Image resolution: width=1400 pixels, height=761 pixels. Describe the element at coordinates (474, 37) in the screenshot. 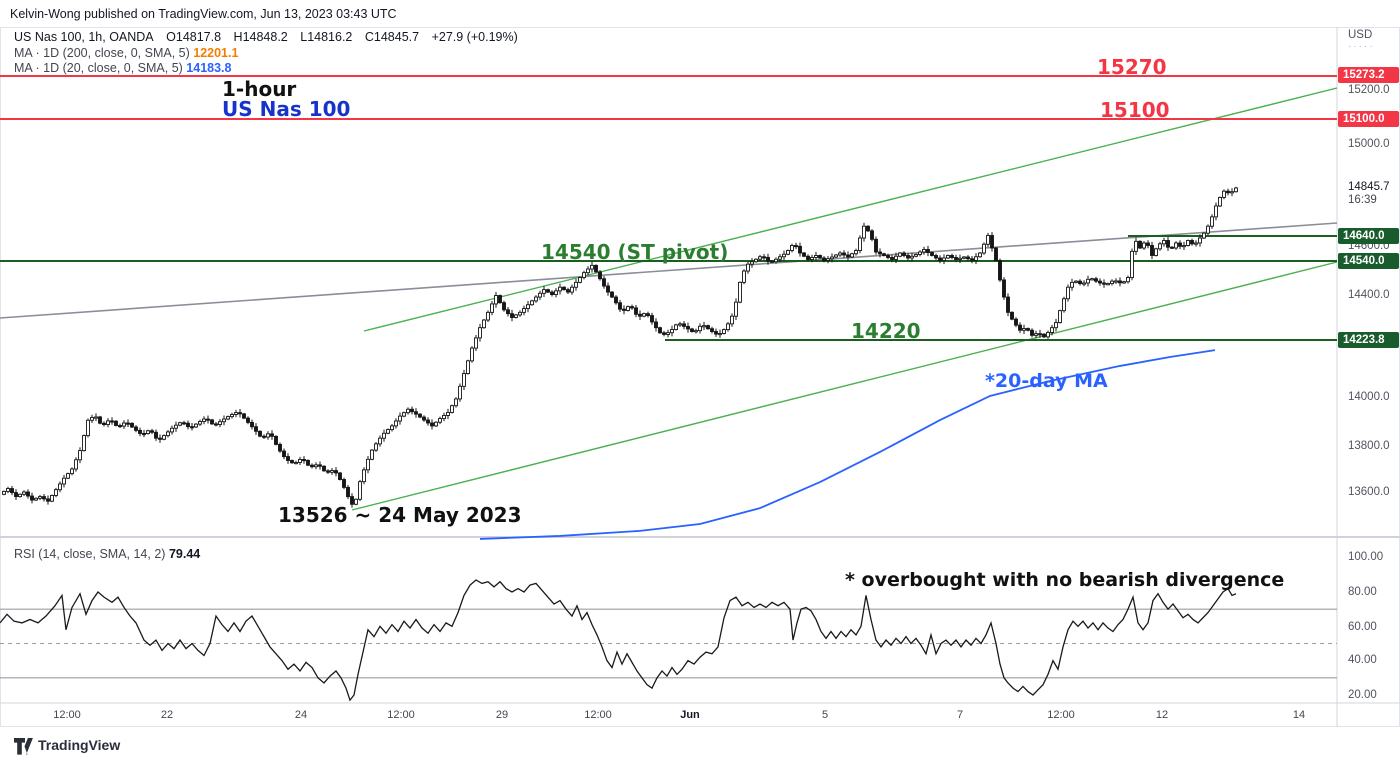

I see `ohlc-change: +27.9 (+0.19%)` at that location.